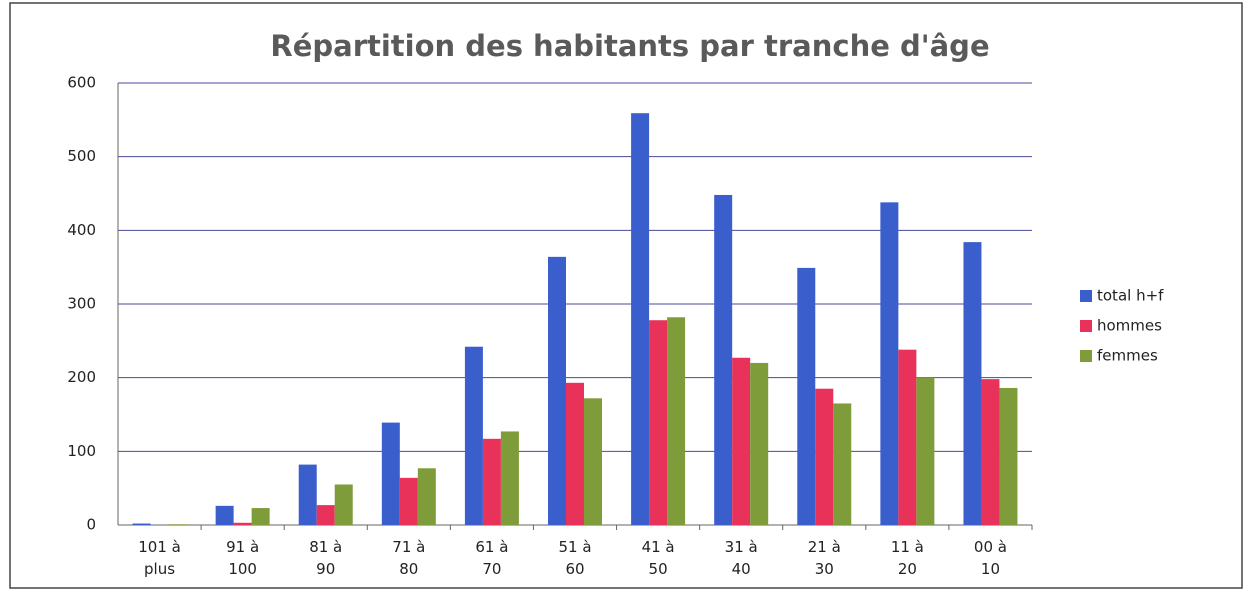 This screenshot has height=590, width=1247. I want to click on x-tick-label: 11 à 20, so click(907, 558).